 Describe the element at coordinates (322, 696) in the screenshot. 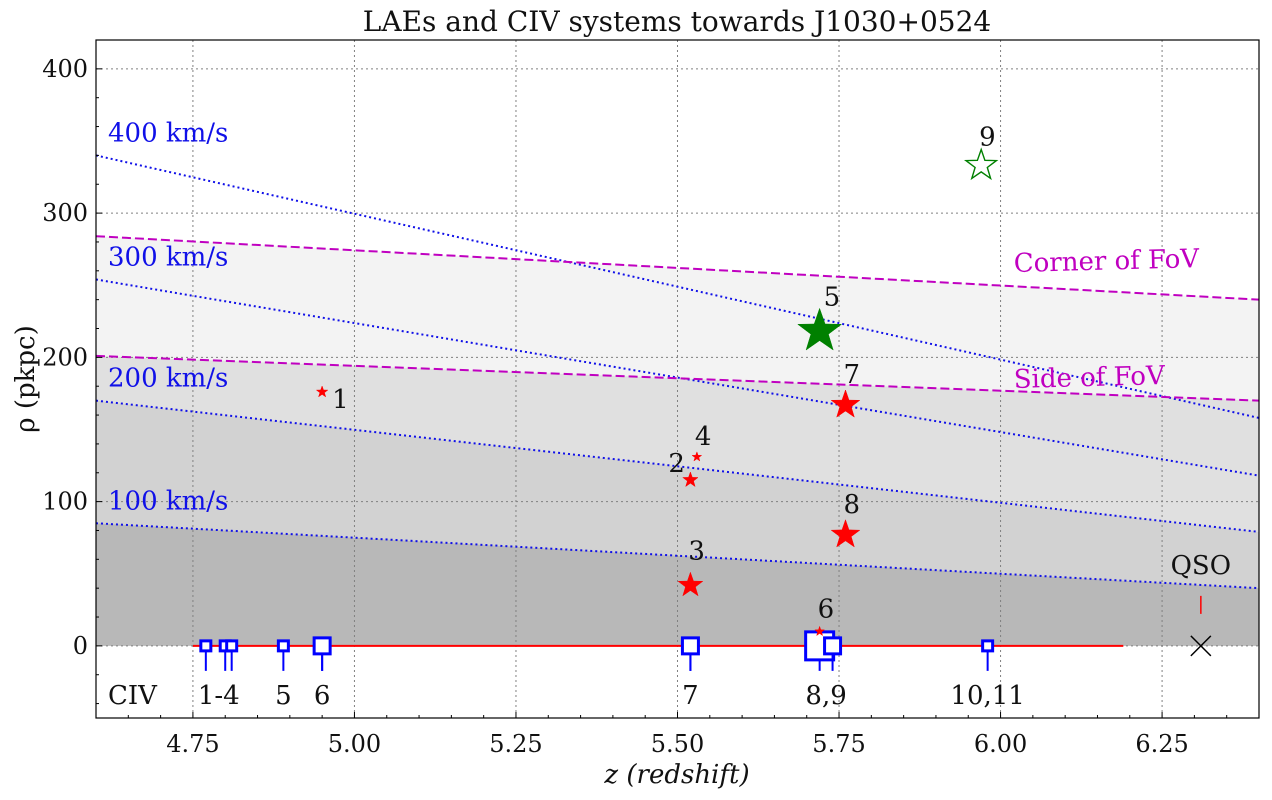

I see `civ-group-label: 6` at that location.